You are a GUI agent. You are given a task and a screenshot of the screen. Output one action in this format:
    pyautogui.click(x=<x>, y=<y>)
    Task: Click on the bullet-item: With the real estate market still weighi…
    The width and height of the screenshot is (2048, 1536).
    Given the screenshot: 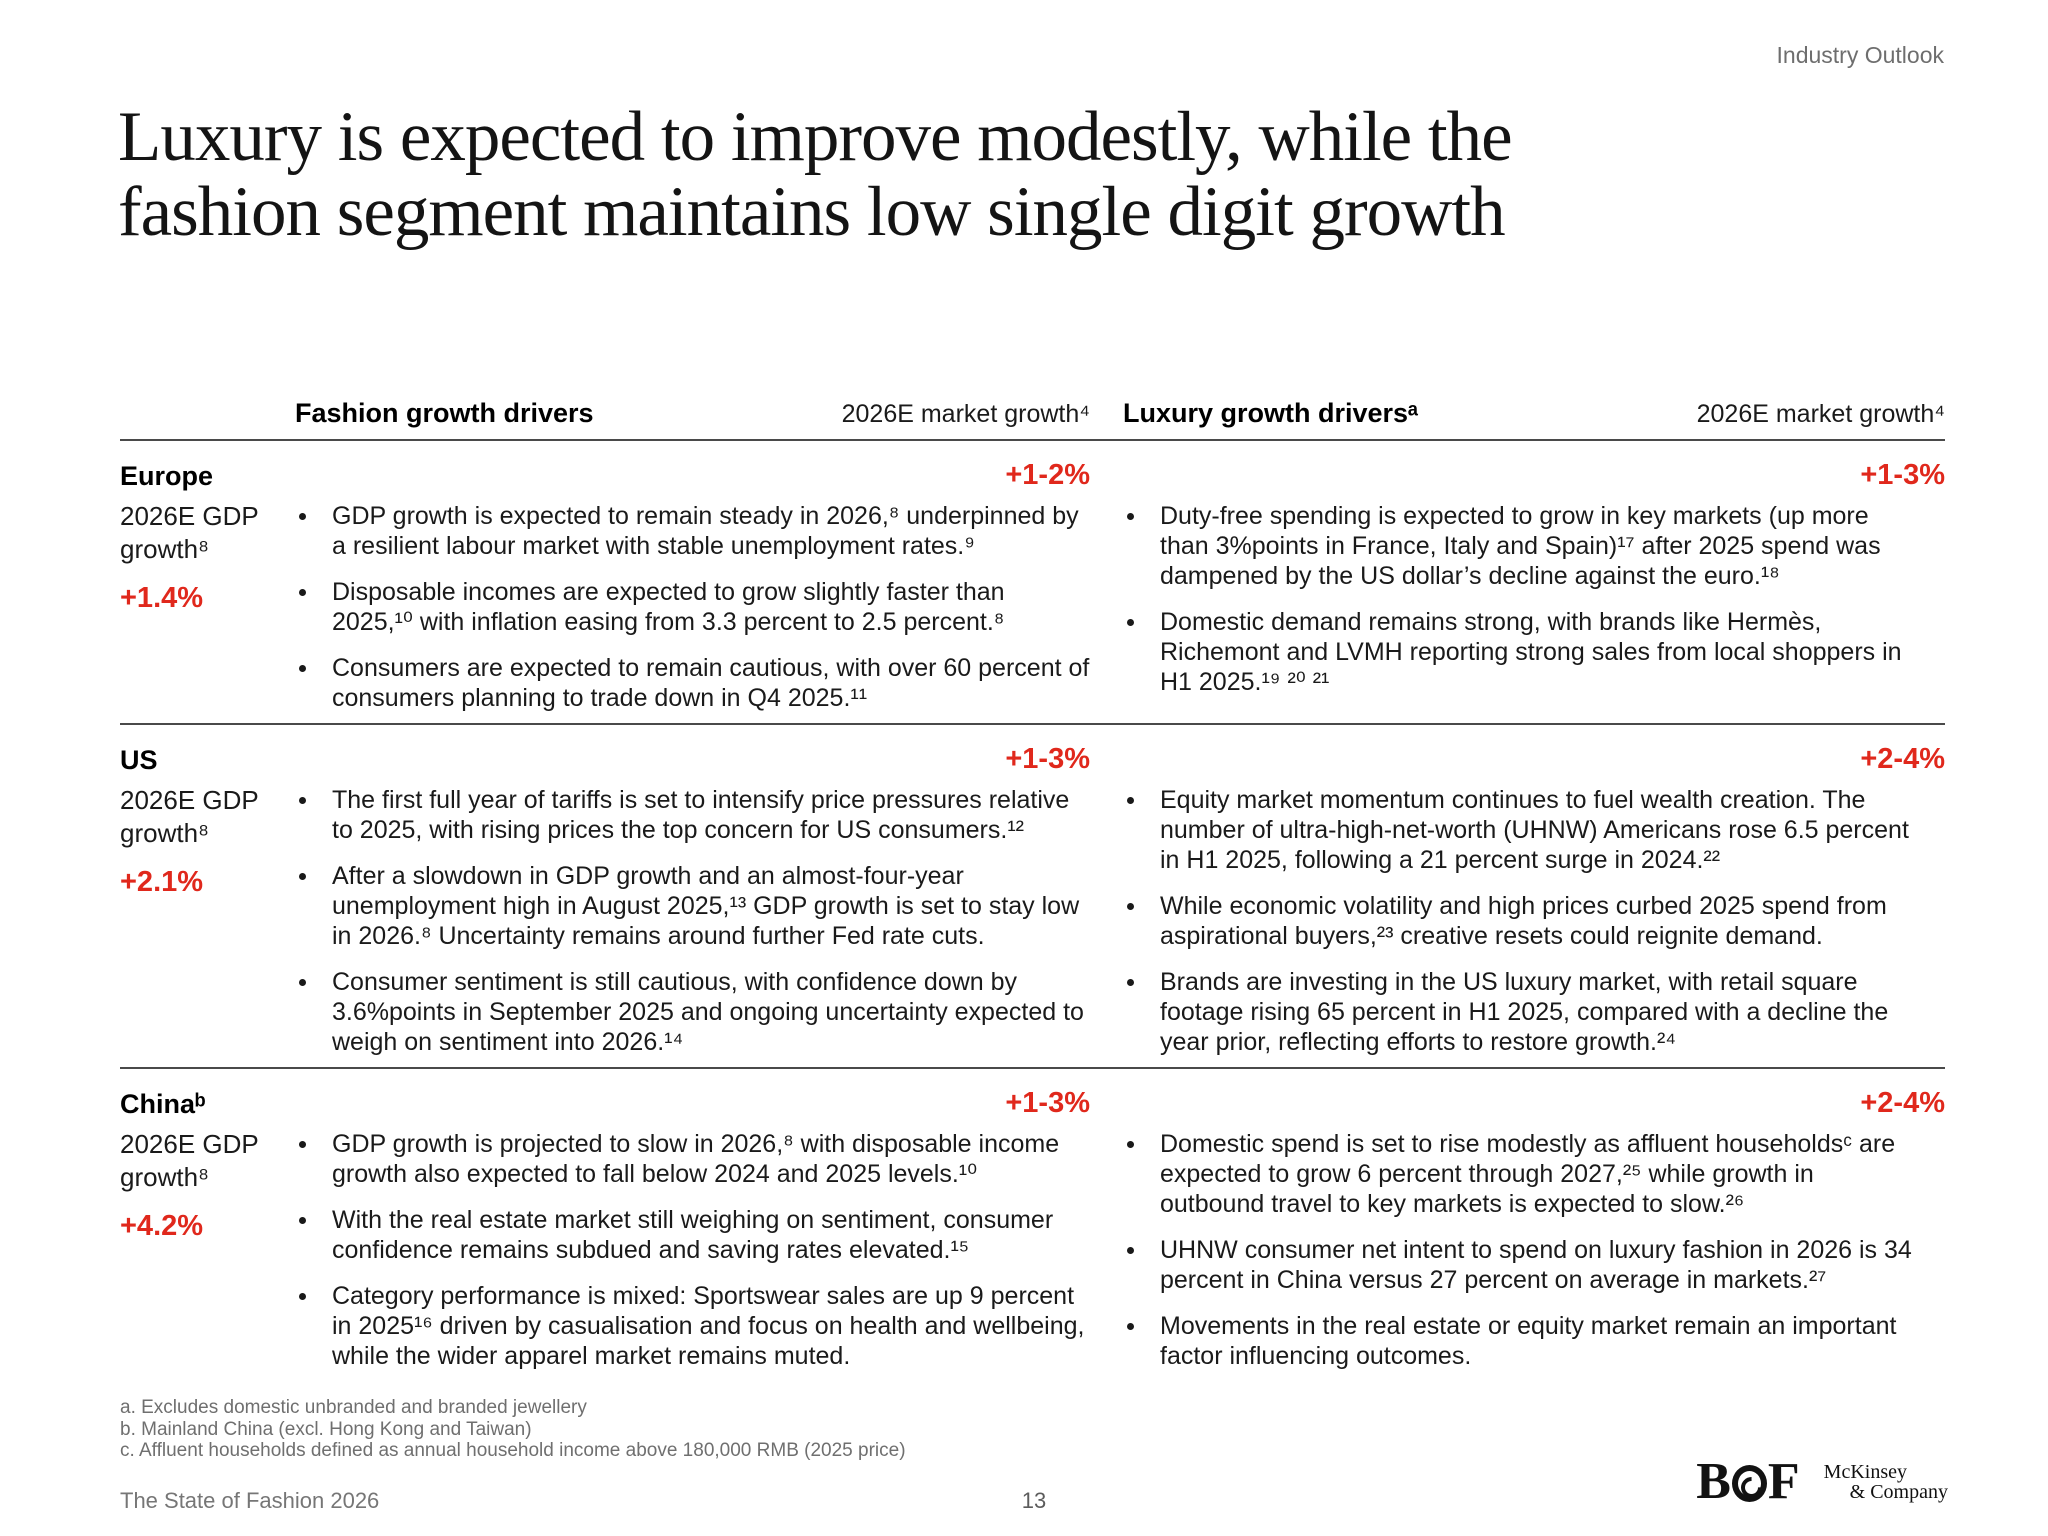 What is the action you would take?
    pyautogui.click(x=692, y=1235)
    